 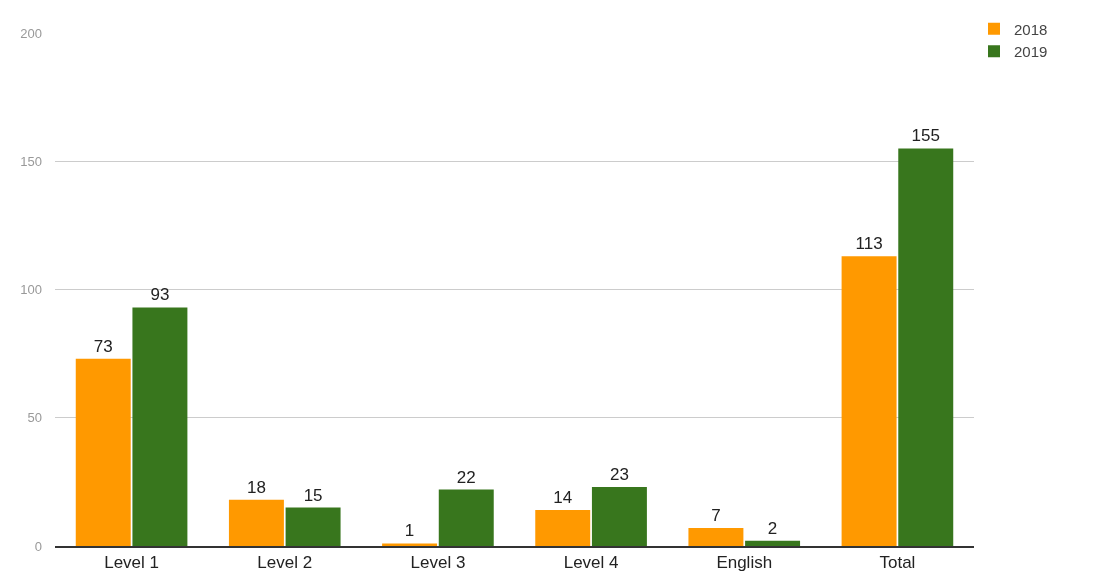 I want to click on data-label: 14, so click(x=563, y=498).